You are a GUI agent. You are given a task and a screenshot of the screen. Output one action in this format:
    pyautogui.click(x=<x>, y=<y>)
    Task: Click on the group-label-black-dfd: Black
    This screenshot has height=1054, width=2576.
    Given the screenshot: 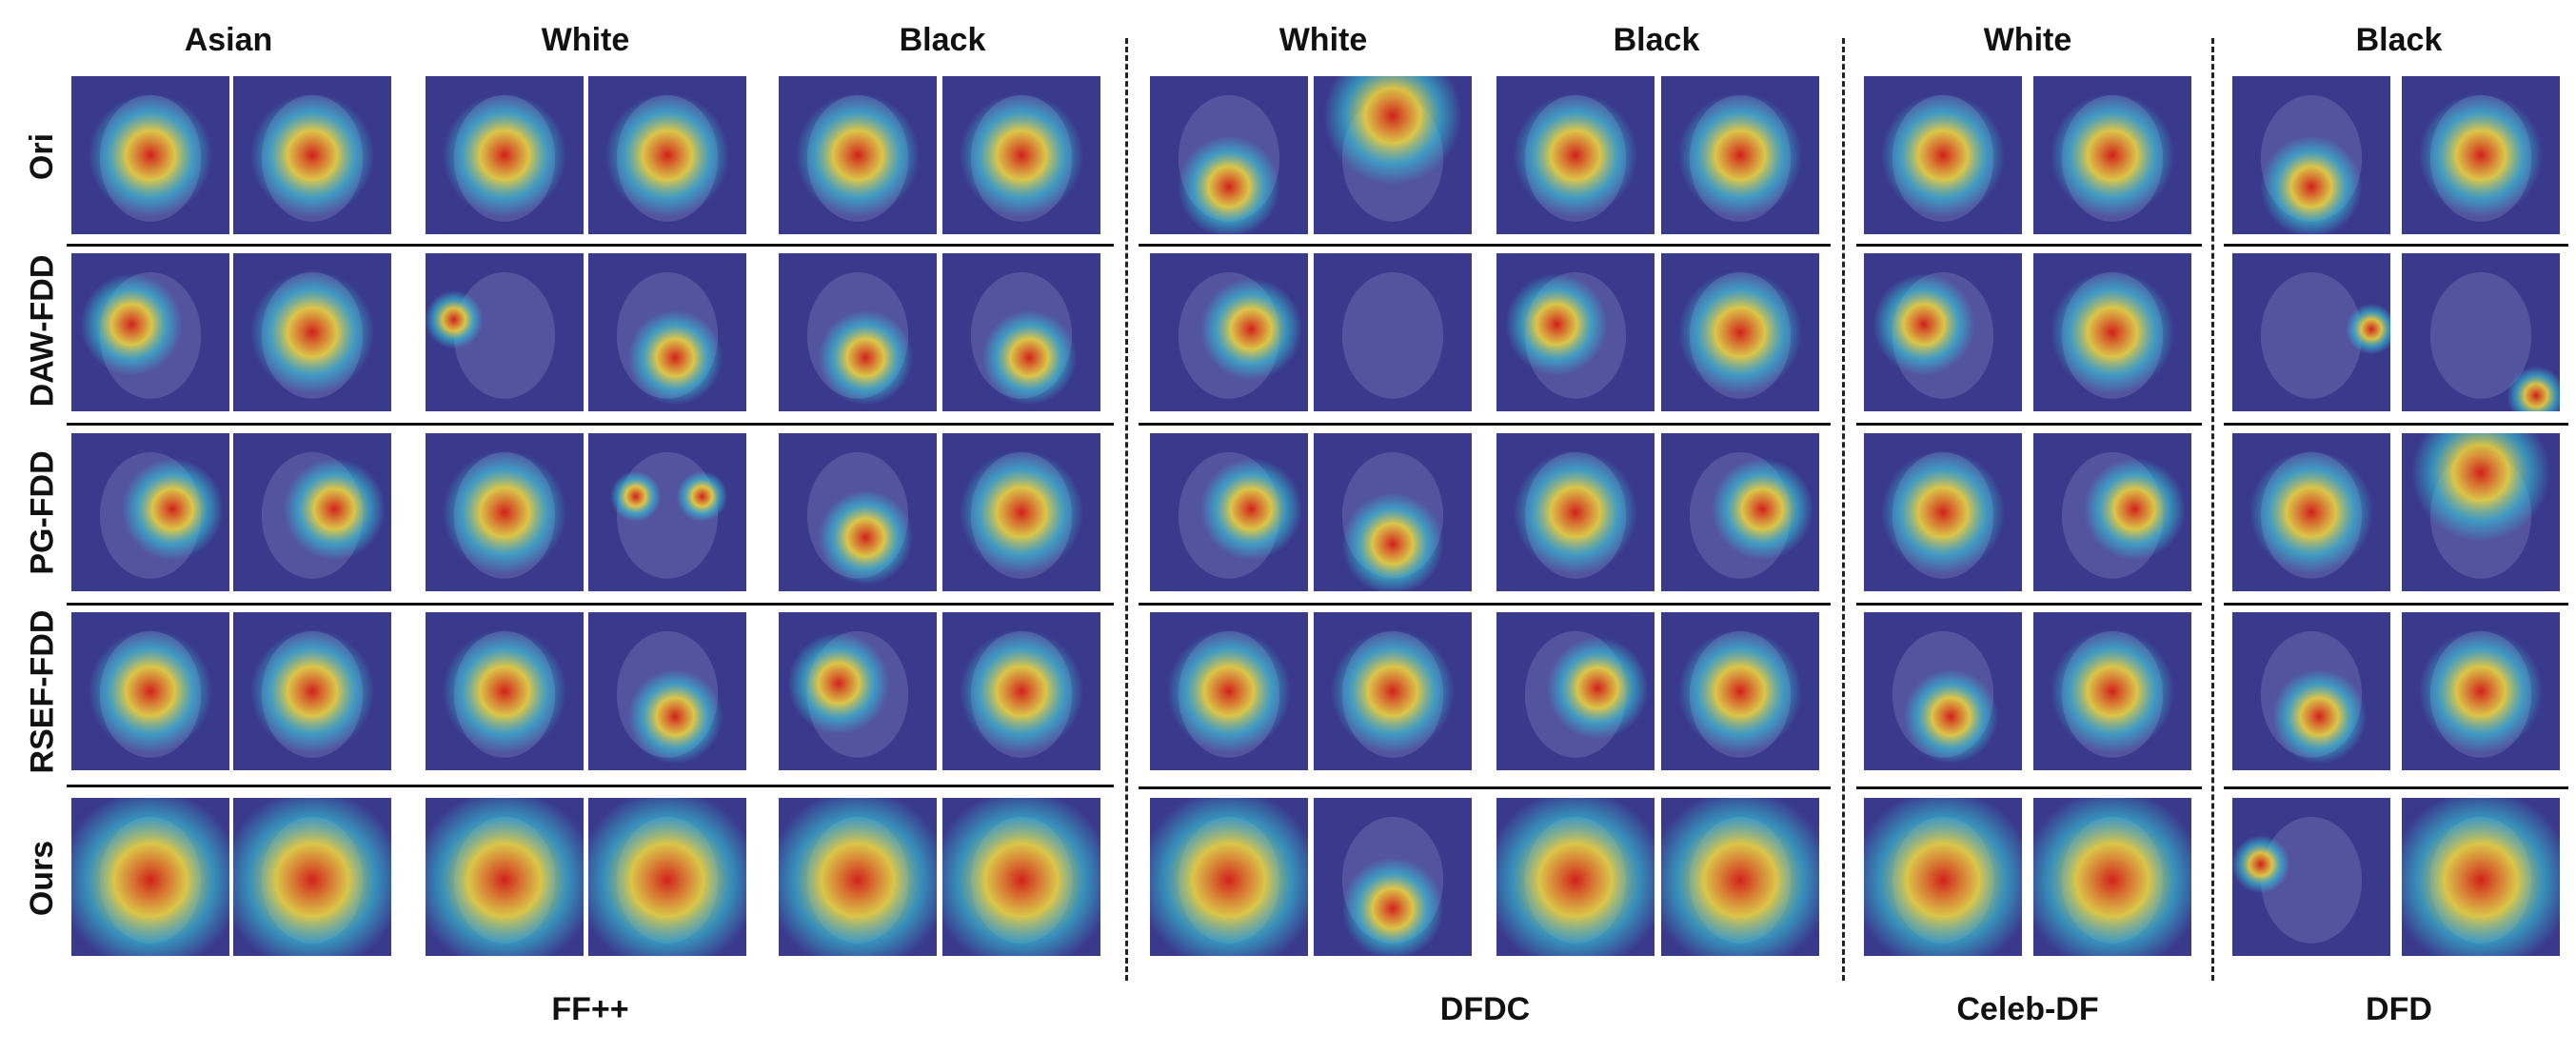 What is the action you would take?
    pyautogui.click(x=2399, y=40)
    